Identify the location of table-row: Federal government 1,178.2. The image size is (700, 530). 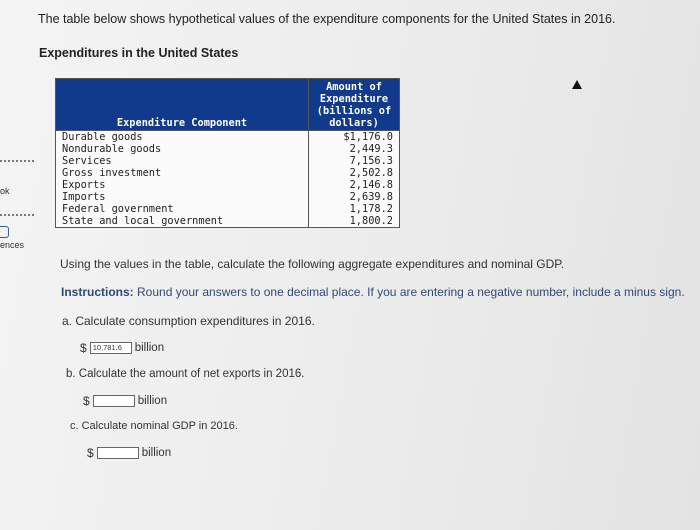
(227, 209).